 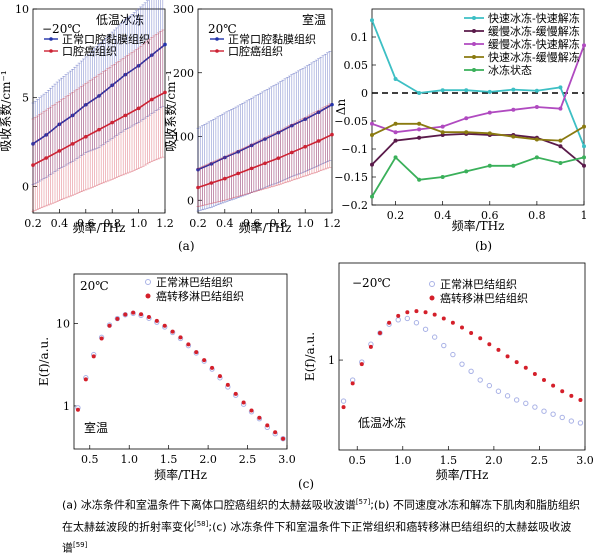 I want to click on x-tick-label: 0.4, so click(x=443, y=215).